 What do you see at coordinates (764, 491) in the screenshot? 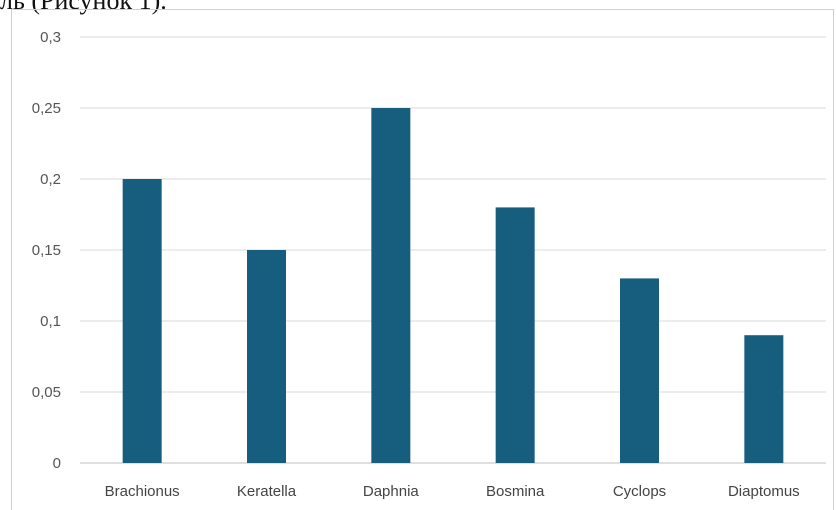
I see `x-category-label: Diaptomus` at bounding box center [764, 491].